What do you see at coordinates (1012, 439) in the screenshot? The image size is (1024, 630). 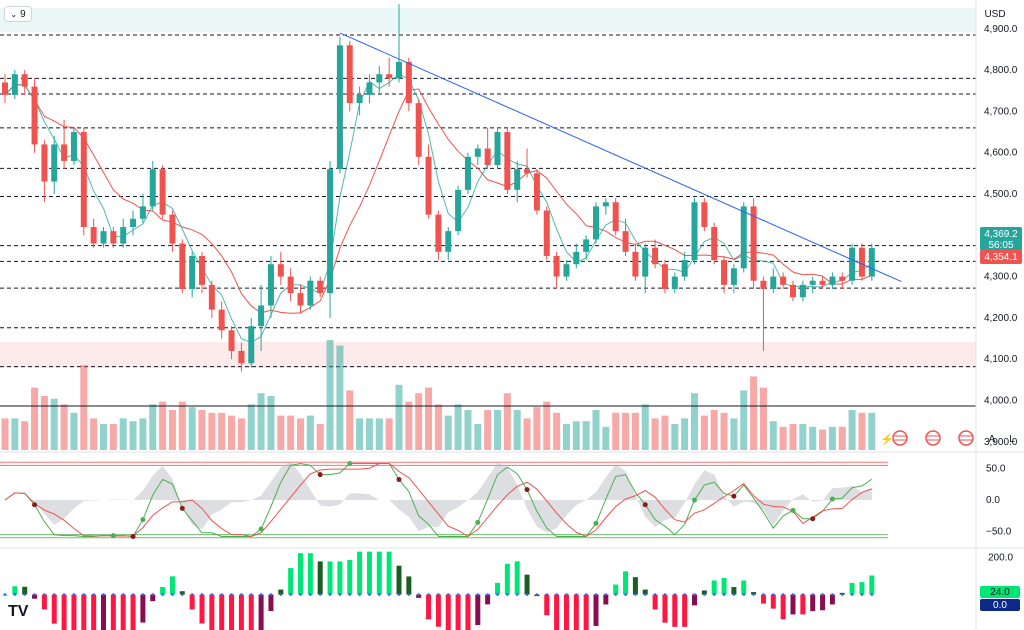 I see `log-scale-button: L` at bounding box center [1012, 439].